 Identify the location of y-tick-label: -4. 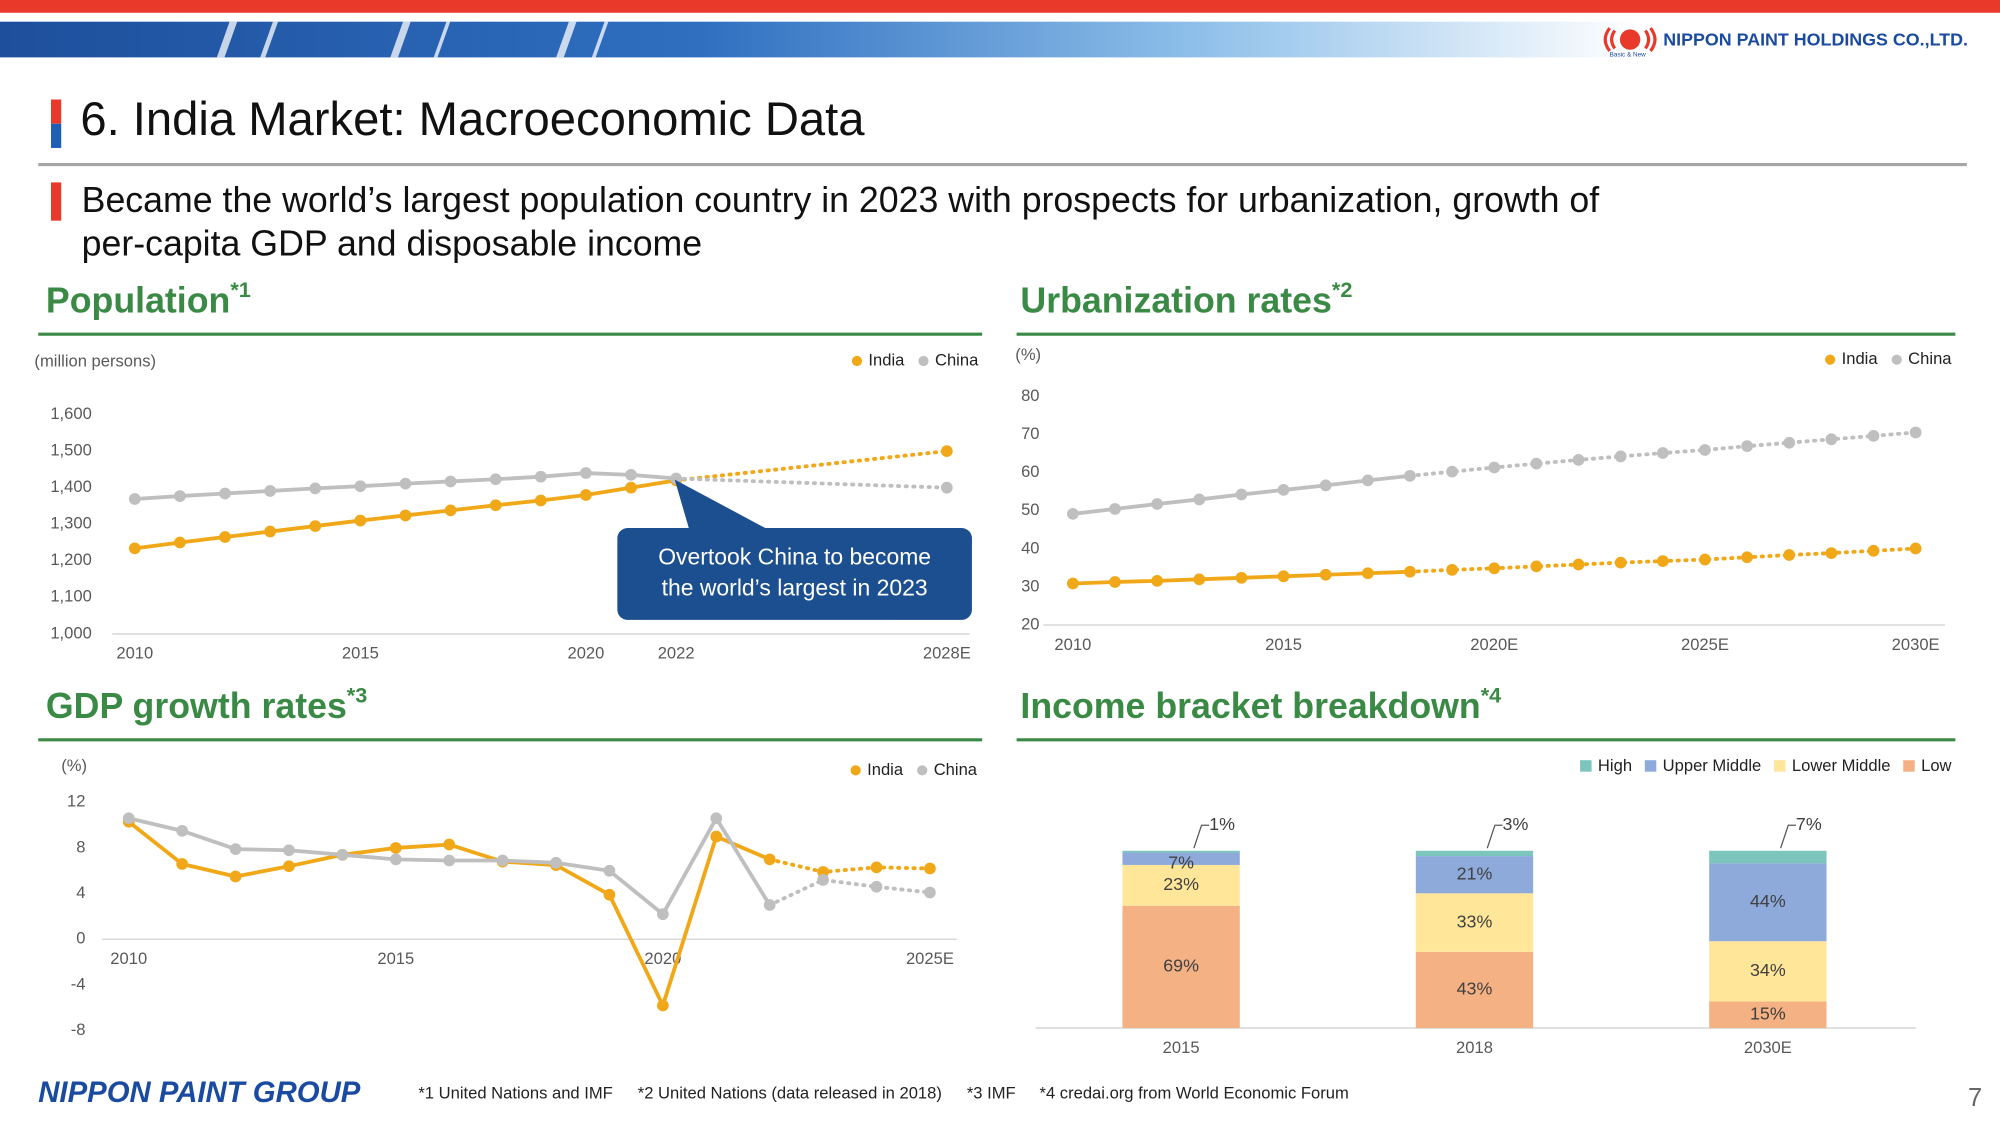
(78, 983).